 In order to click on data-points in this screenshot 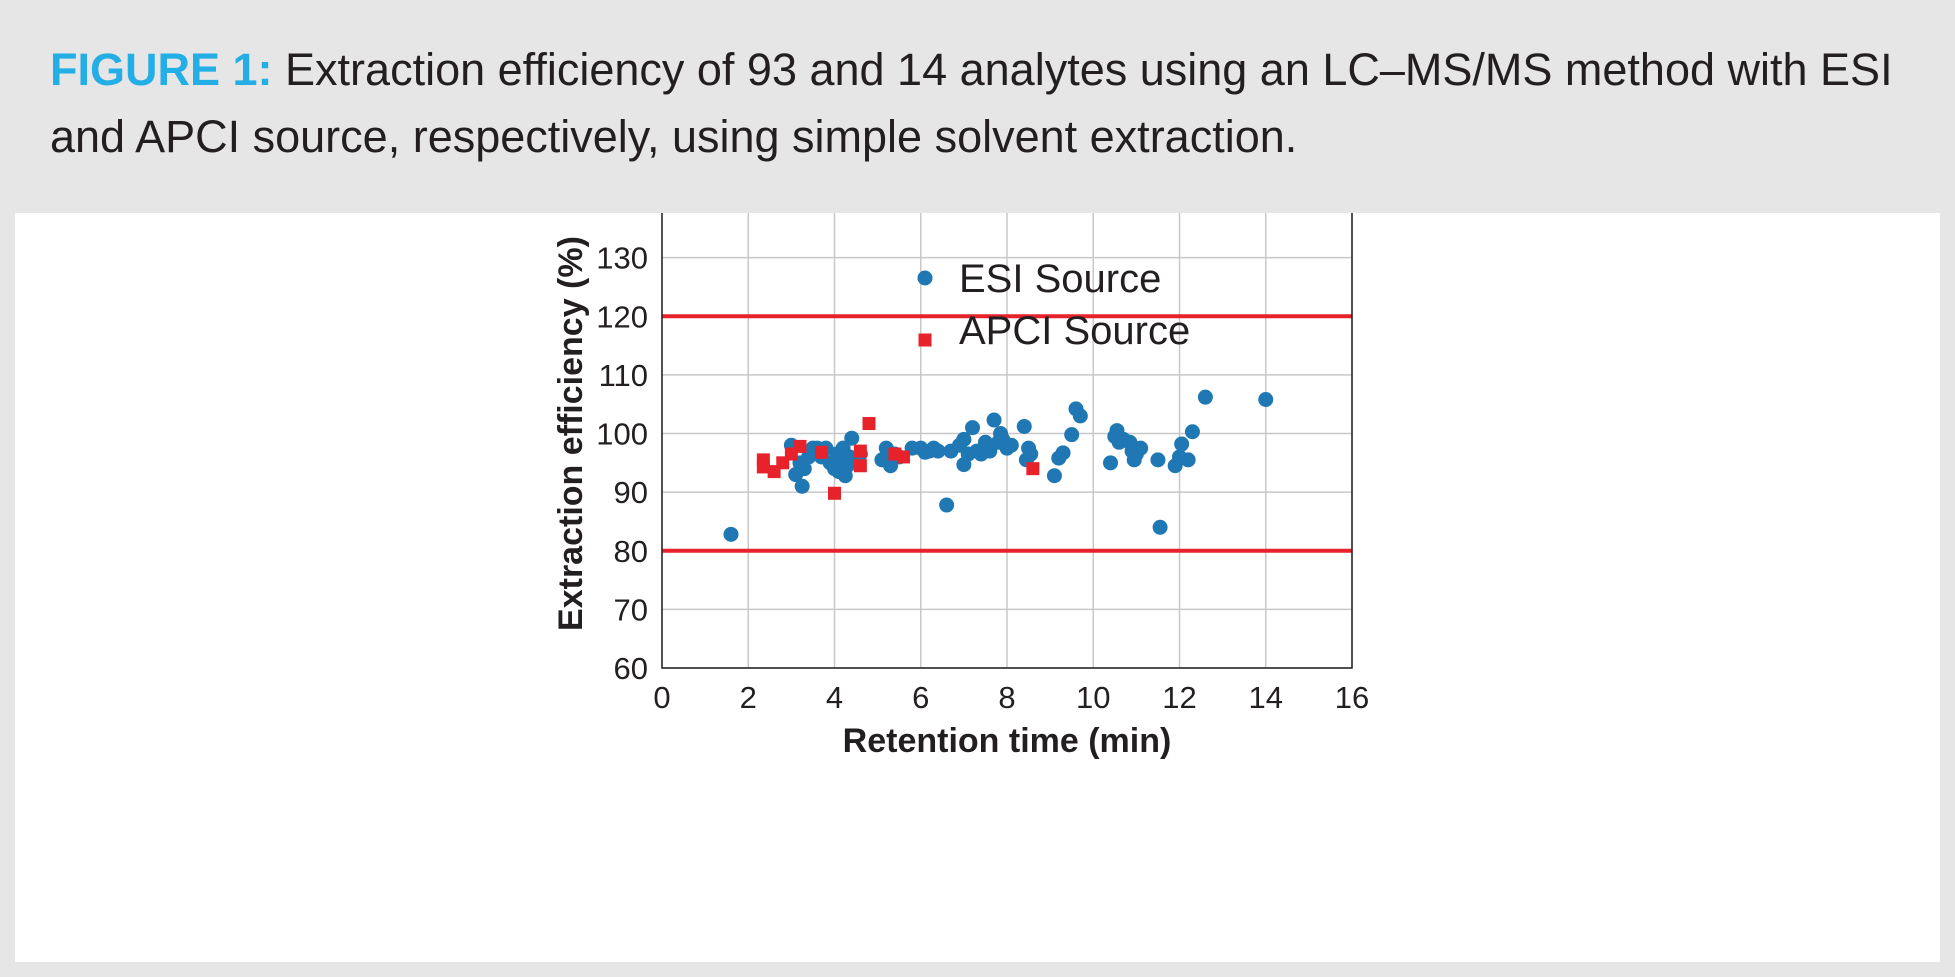, I will do `click(998, 465)`.